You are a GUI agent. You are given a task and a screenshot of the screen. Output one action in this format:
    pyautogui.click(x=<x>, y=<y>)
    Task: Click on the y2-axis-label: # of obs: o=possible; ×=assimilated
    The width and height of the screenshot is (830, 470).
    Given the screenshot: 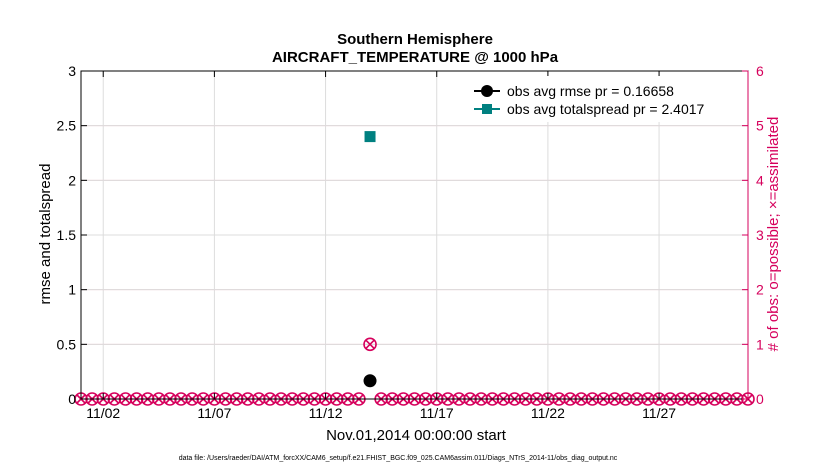 What is the action you would take?
    pyautogui.click(x=773, y=234)
    